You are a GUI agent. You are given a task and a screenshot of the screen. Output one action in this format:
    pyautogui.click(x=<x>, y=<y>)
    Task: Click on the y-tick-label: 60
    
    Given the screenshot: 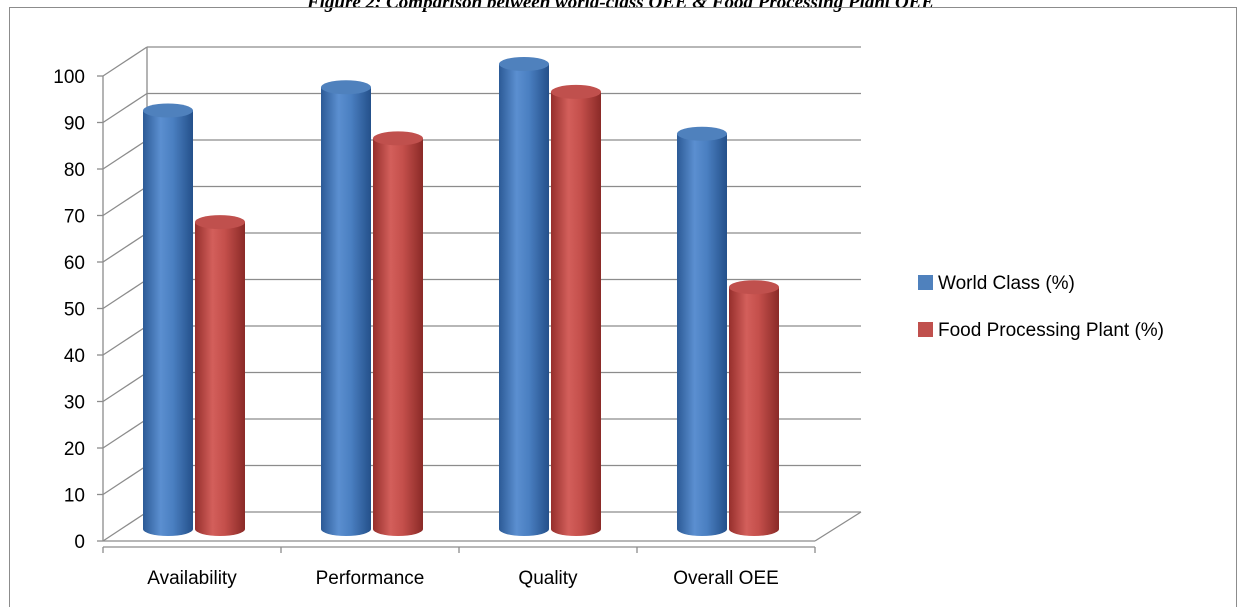 What is the action you would take?
    pyautogui.click(x=74, y=263)
    